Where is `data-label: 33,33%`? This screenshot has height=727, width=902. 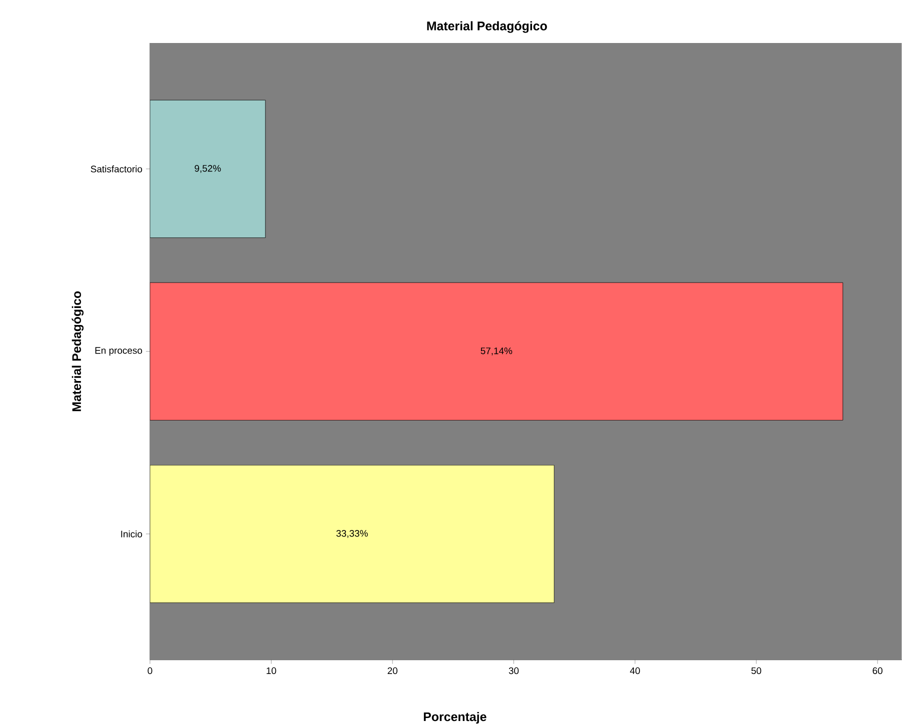 data-label: 33,33% is located at coordinates (352, 534).